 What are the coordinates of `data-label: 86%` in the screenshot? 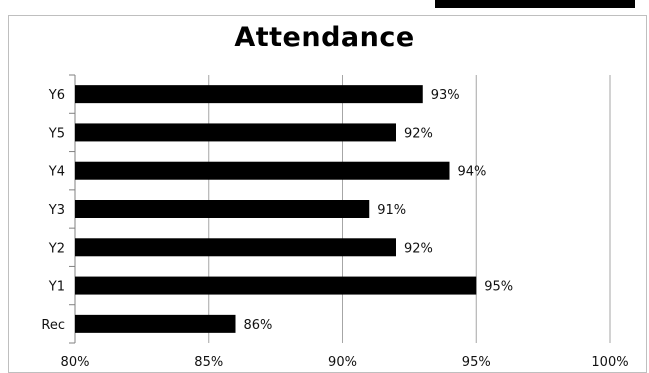 It's located at (258, 325).